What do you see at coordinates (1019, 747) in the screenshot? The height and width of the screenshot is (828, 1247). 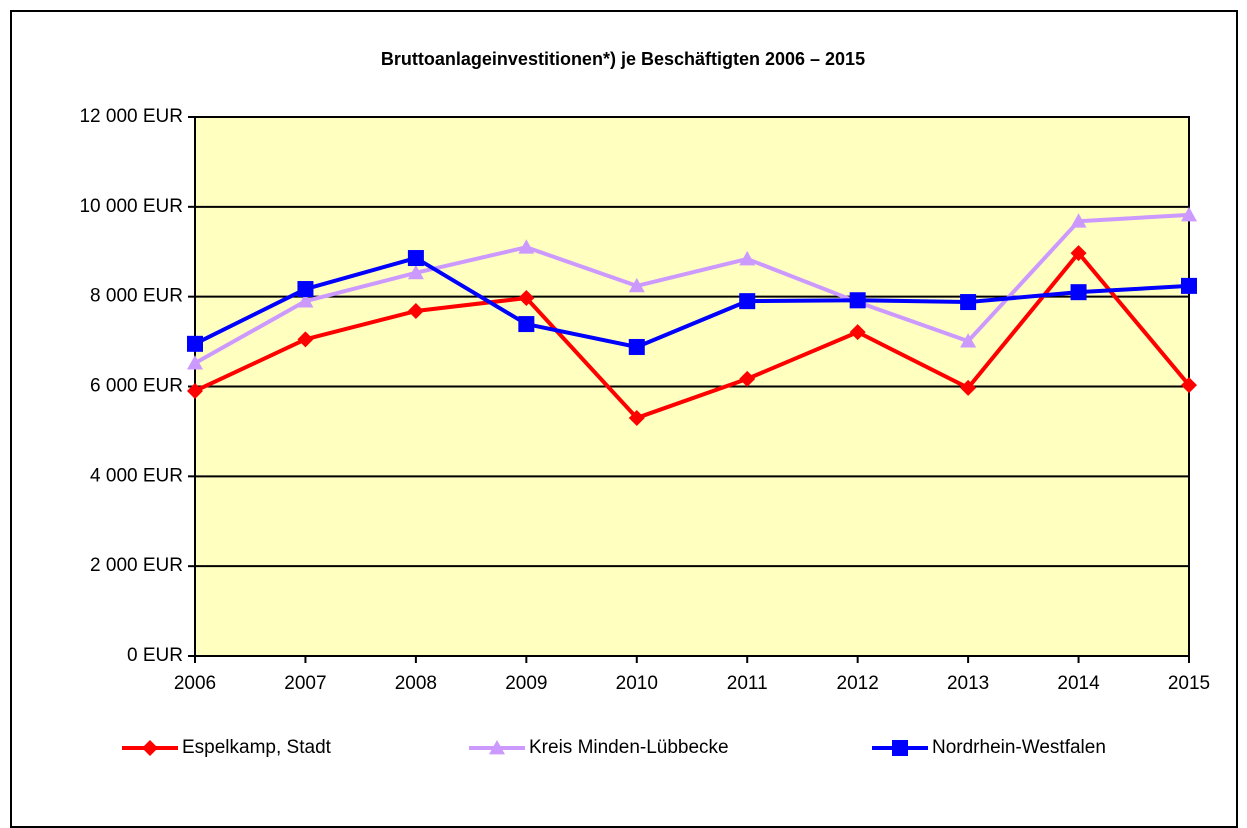 I see `legend-label: Nordrhein-Westfalen` at bounding box center [1019, 747].